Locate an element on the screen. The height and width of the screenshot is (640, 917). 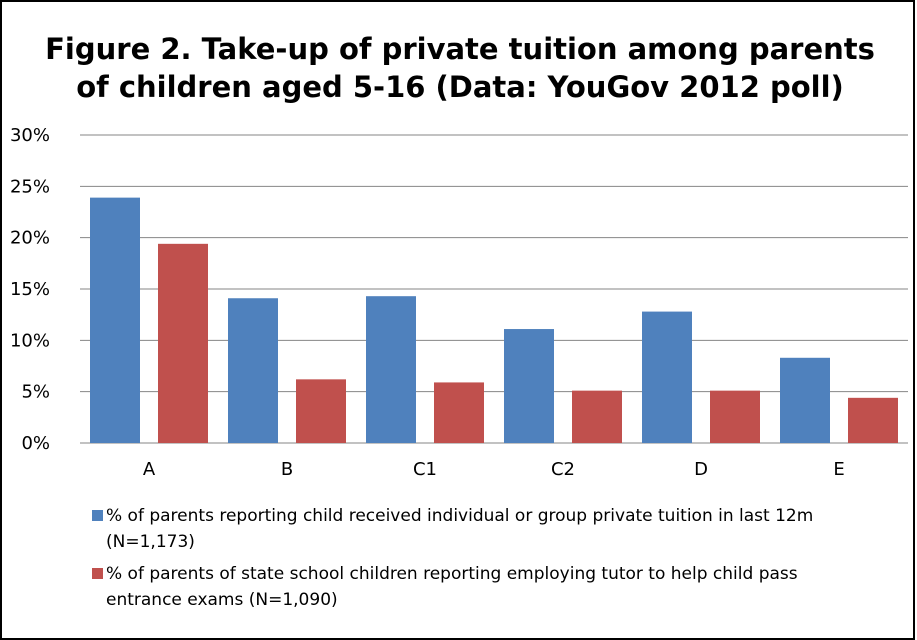
bar-series-2-C1 is located at coordinates (459, 412).